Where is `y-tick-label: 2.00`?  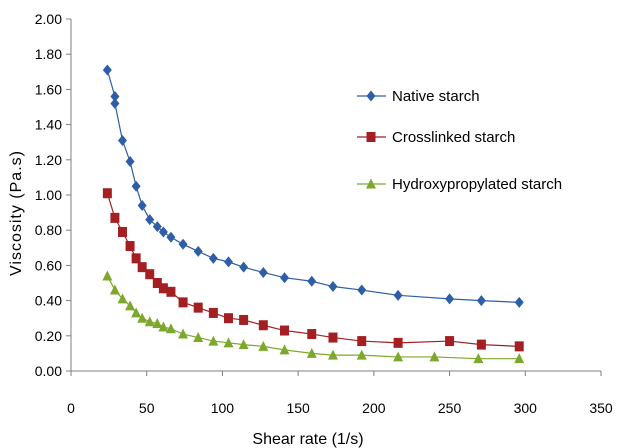 y-tick-label: 2.00 is located at coordinates (48, 19).